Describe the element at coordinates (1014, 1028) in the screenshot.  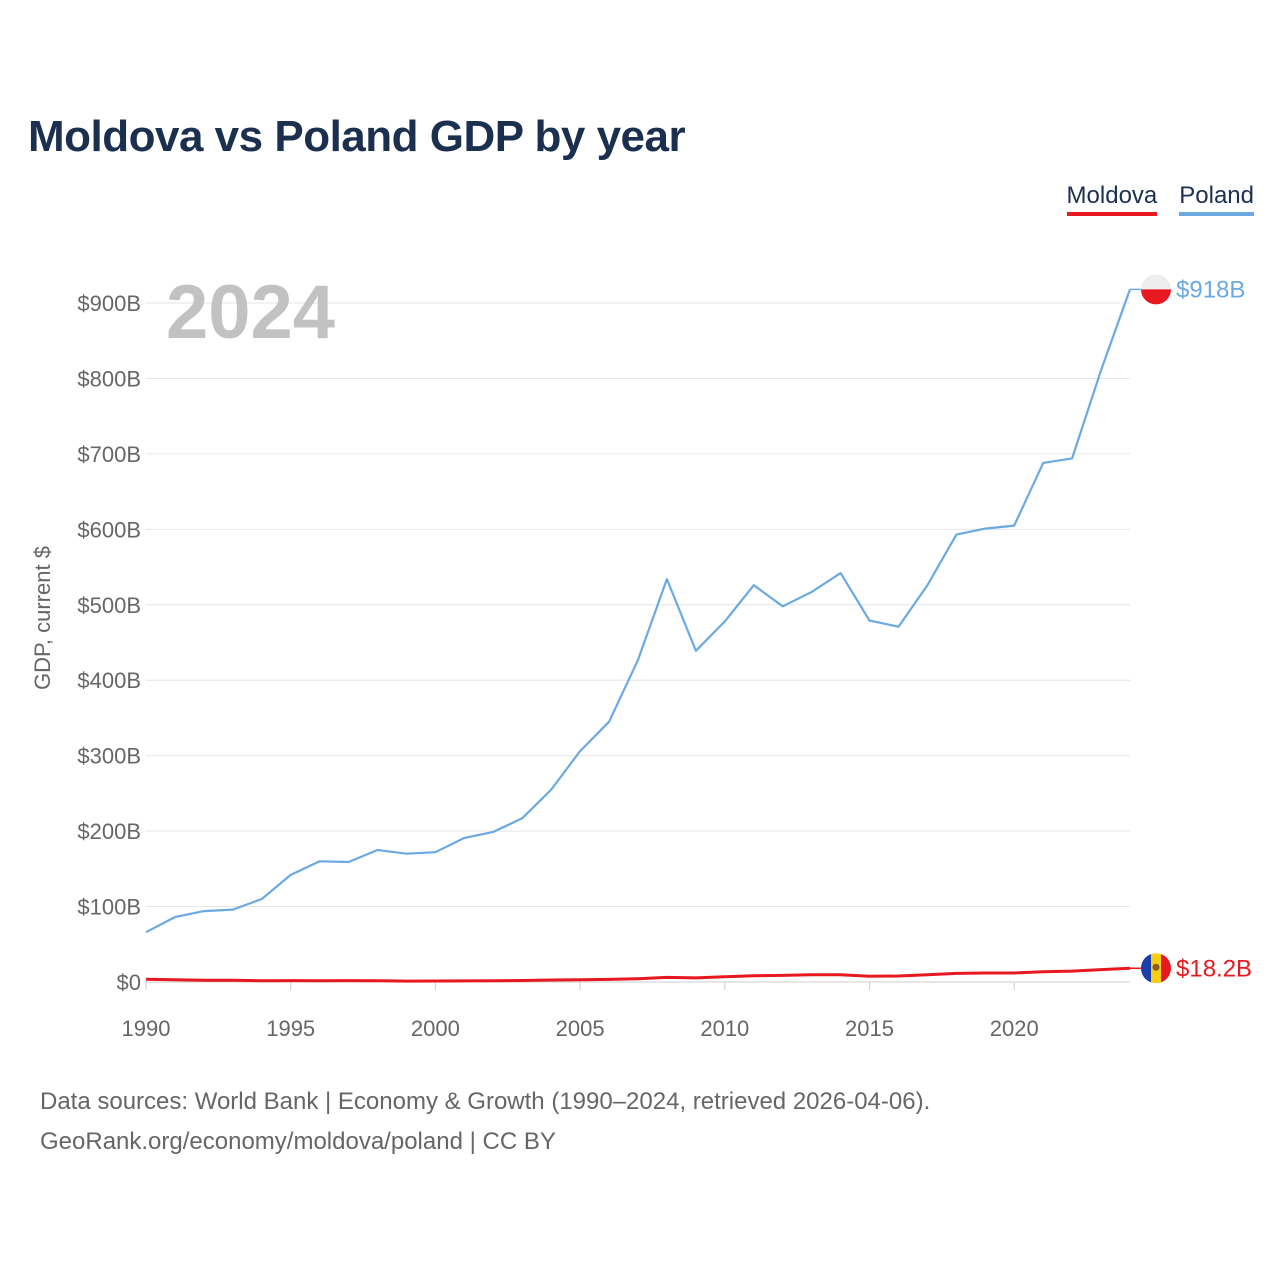
I see `x-tick-label: 2020` at that location.